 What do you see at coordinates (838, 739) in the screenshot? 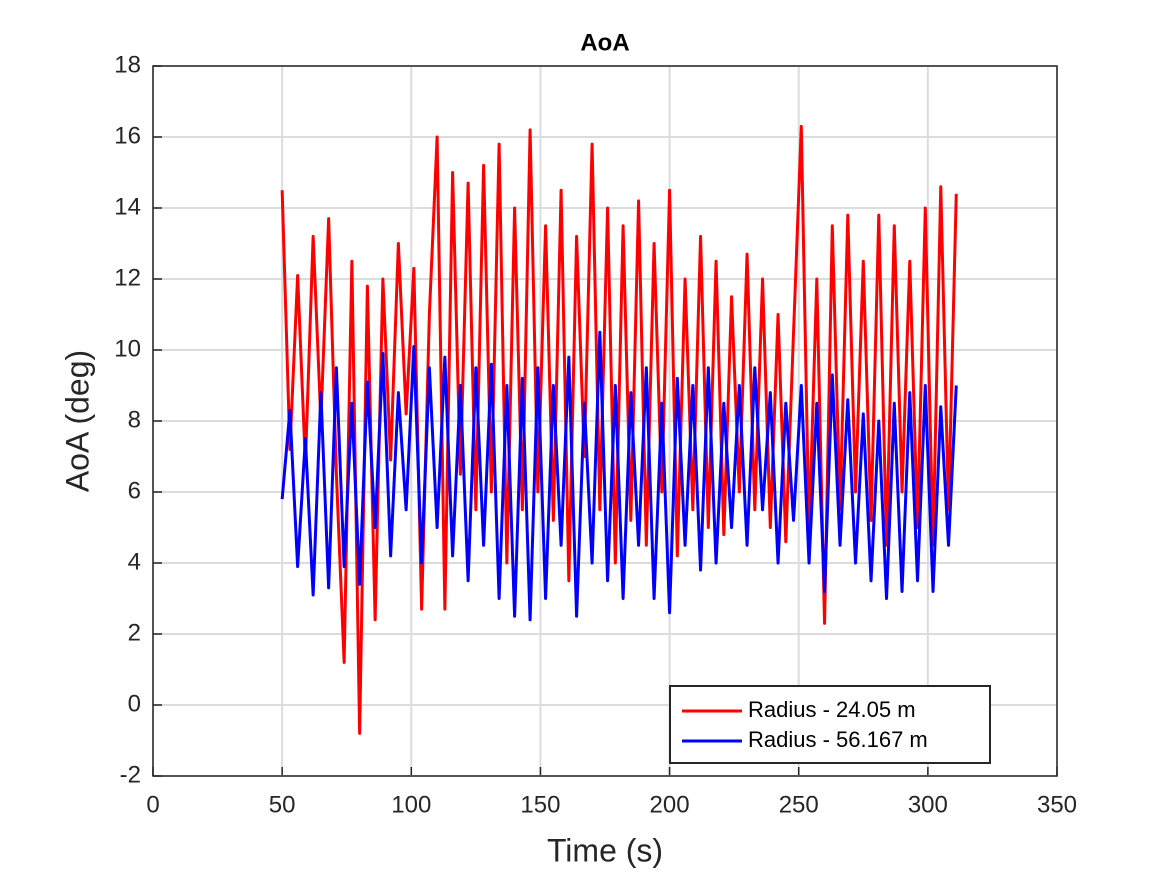
I see `legend-label: Radius - 56.167 m` at bounding box center [838, 739].